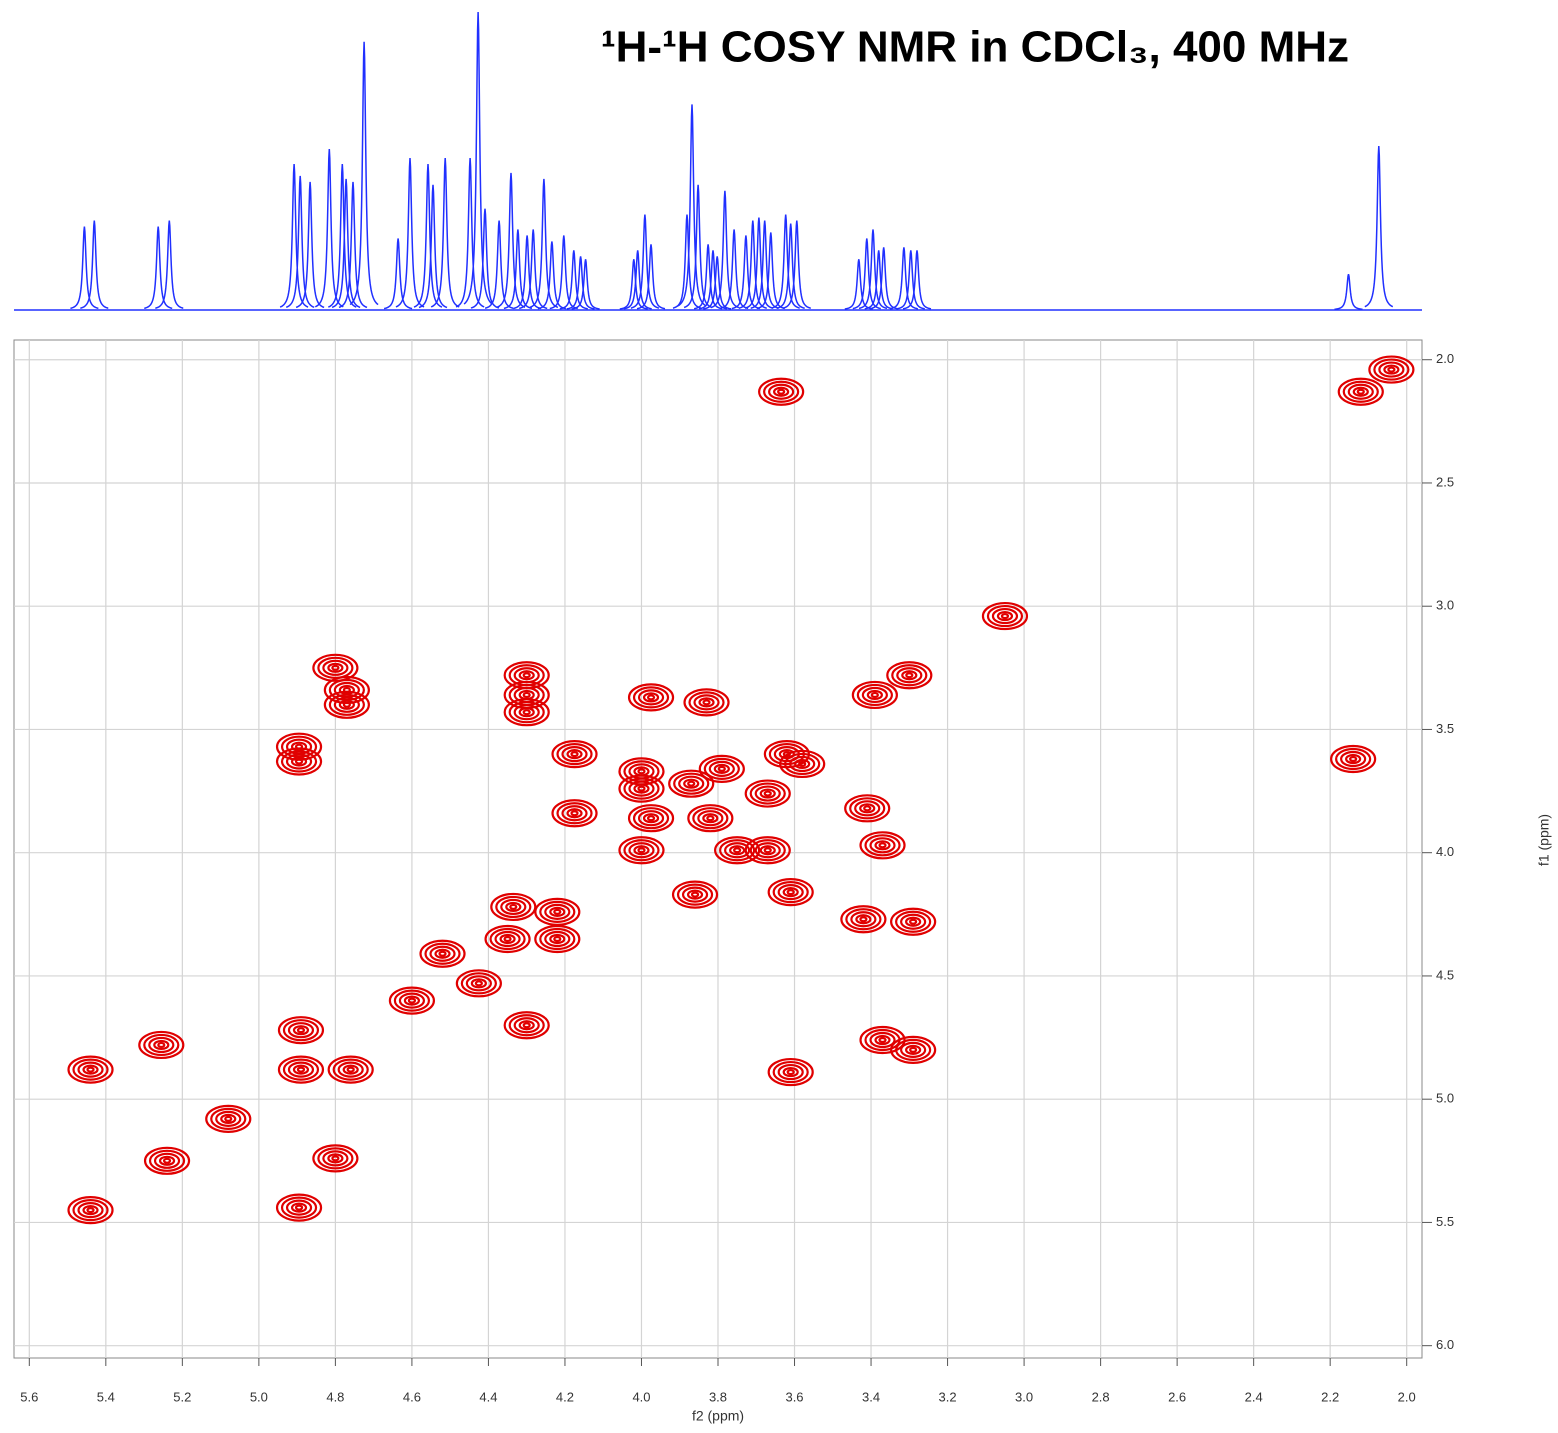  I want to click on y-axis-label: f1 (ppm), so click(1544, 840).